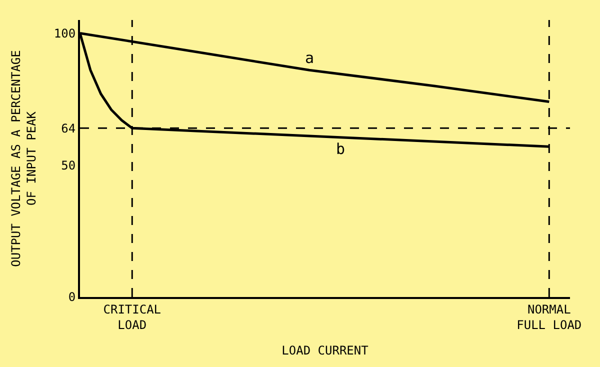  Describe the element at coordinates (68, 128) in the screenshot. I see `y-tick-label: 64` at that location.